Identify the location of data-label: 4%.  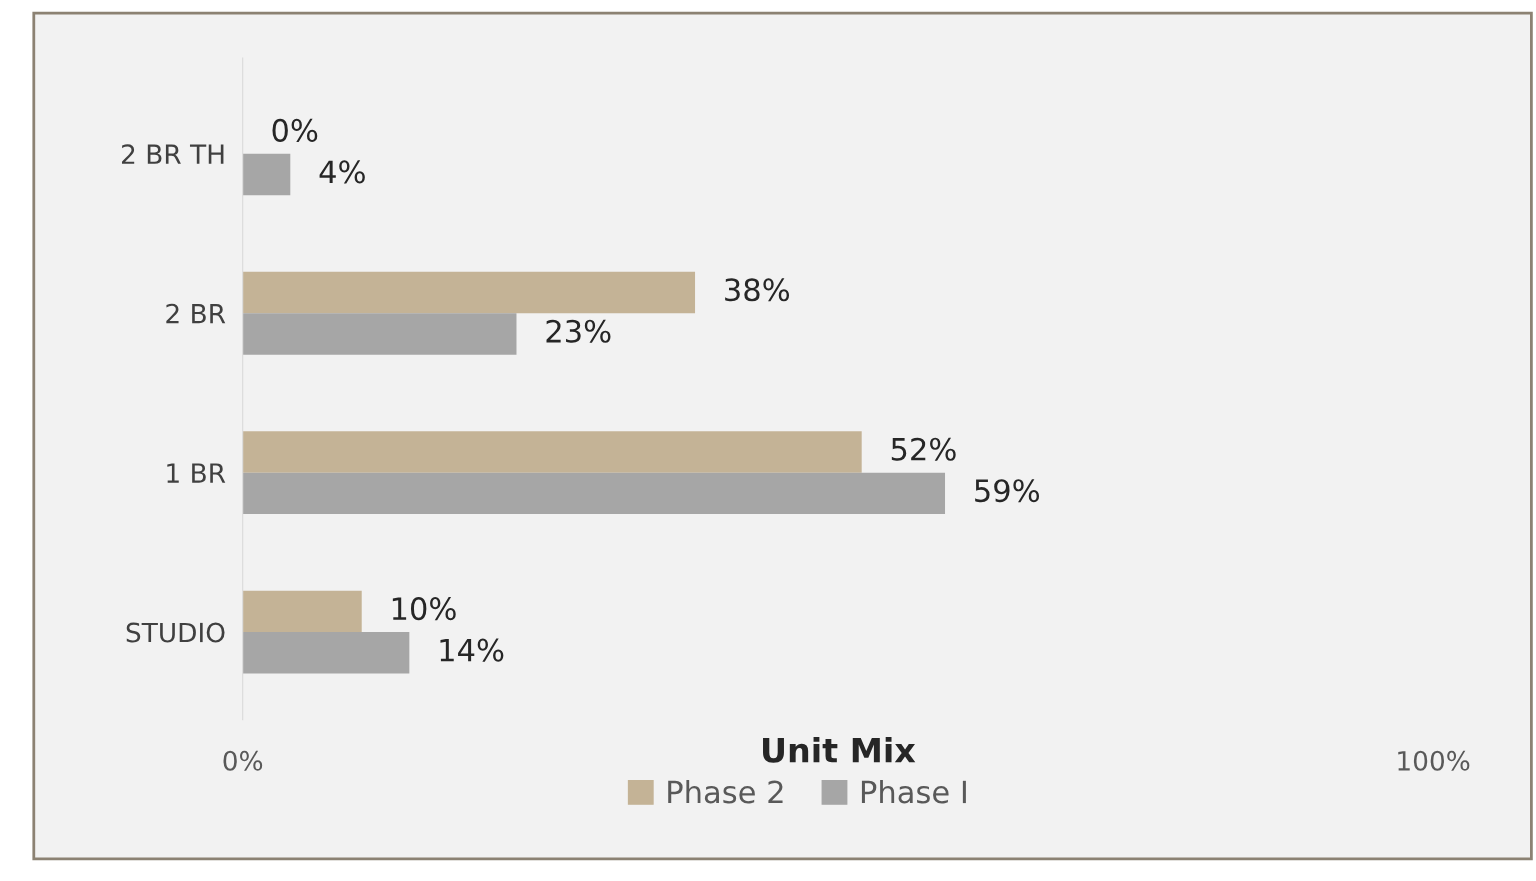
(342, 172).